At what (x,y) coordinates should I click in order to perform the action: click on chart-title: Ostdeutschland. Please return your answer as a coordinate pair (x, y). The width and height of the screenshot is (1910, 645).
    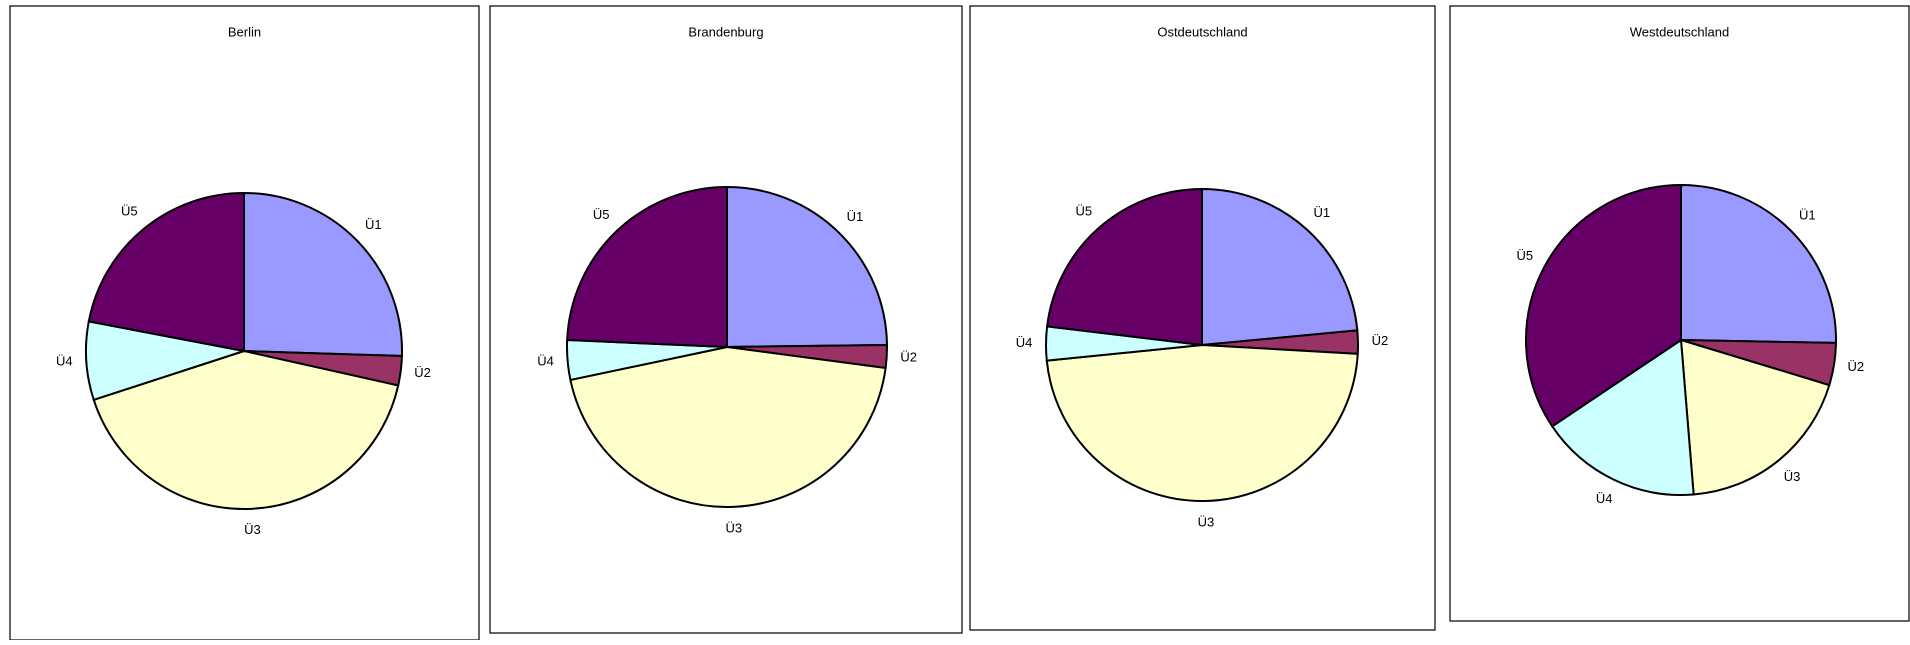
    Looking at the image, I should click on (1202, 31).